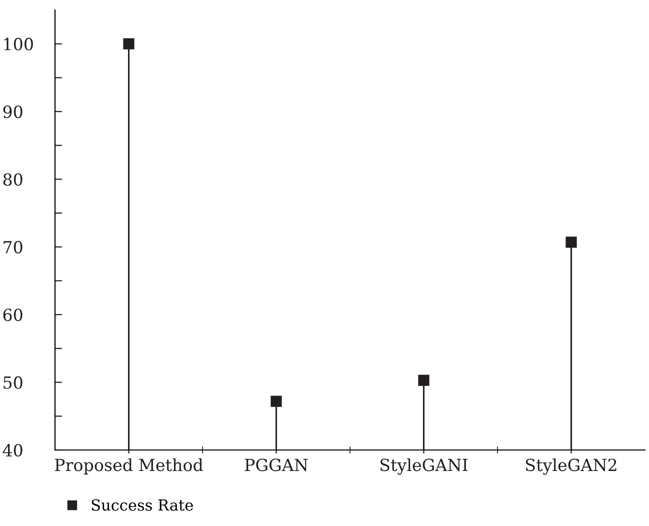 Image resolution: width=649 pixels, height=526 pixels. What do you see at coordinates (12, 450) in the screenshot?
I see `y-tick-label: 40` at bounding box center [12, 450].